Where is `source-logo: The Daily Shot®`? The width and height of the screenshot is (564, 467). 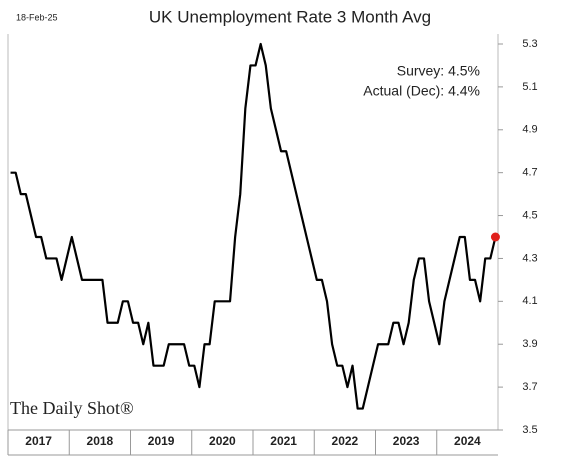 source-logo: The Daily Shot® is located at coordinates (72, 408).